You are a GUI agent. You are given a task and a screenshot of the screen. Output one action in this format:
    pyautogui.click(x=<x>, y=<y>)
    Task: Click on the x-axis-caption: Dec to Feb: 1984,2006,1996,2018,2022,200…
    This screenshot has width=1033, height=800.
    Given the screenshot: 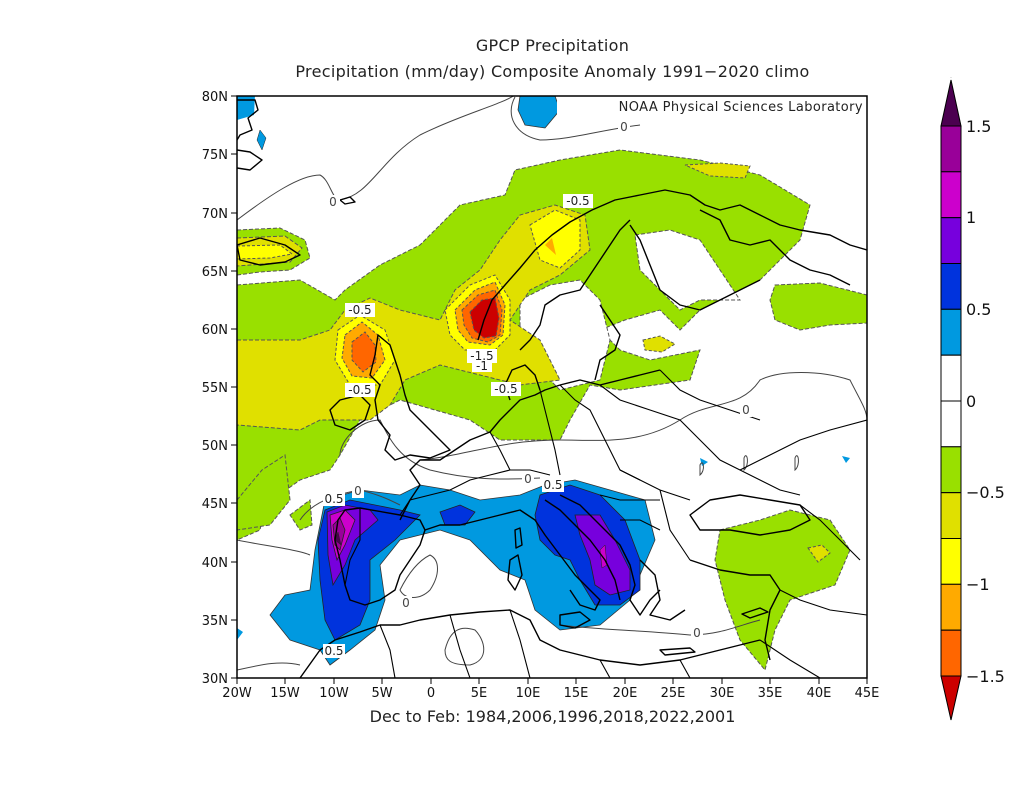 What is the action you would take?
    pyautogui.click(x=552, y=716)
    